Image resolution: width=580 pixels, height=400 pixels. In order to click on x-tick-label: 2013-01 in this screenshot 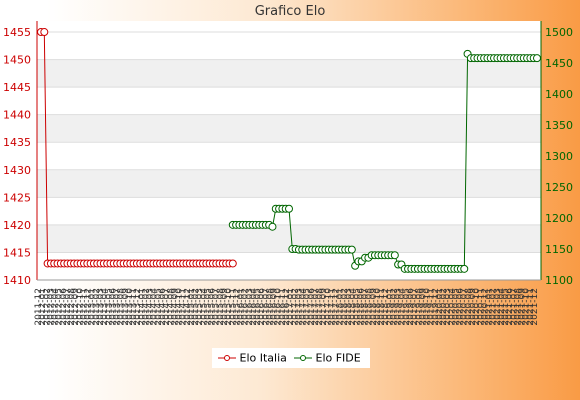, I will do `click(93, 307)`.